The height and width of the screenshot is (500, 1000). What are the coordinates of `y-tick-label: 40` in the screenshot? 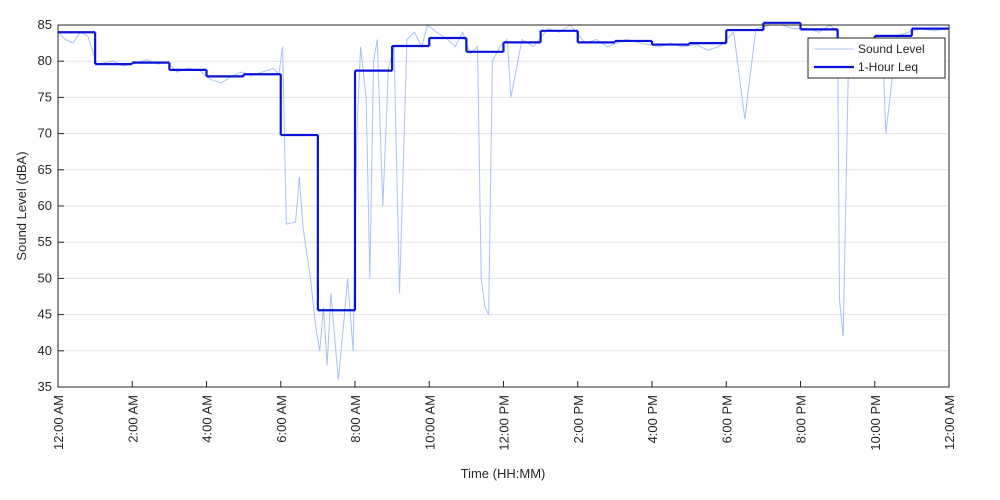 It's located at (45, 350).